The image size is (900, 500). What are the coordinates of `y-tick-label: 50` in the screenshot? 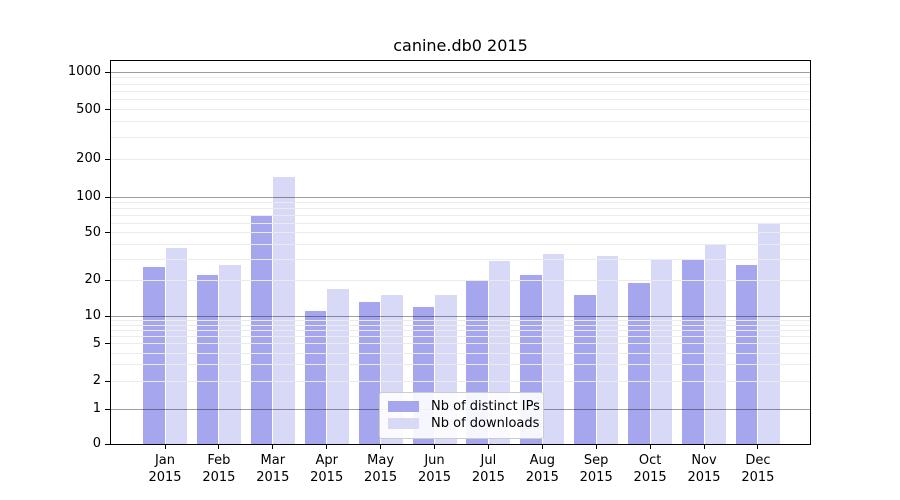 It's located at (92, 232).